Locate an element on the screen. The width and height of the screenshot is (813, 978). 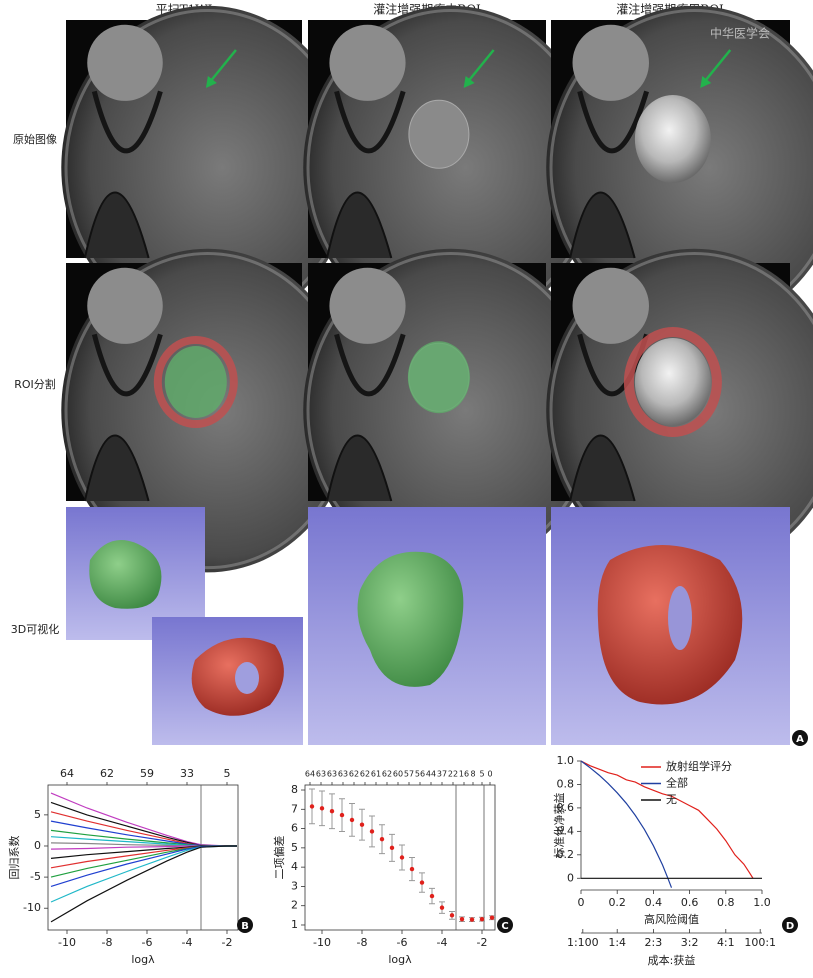
y-tick-label: 0.8 is located at coordinates (566, 783).